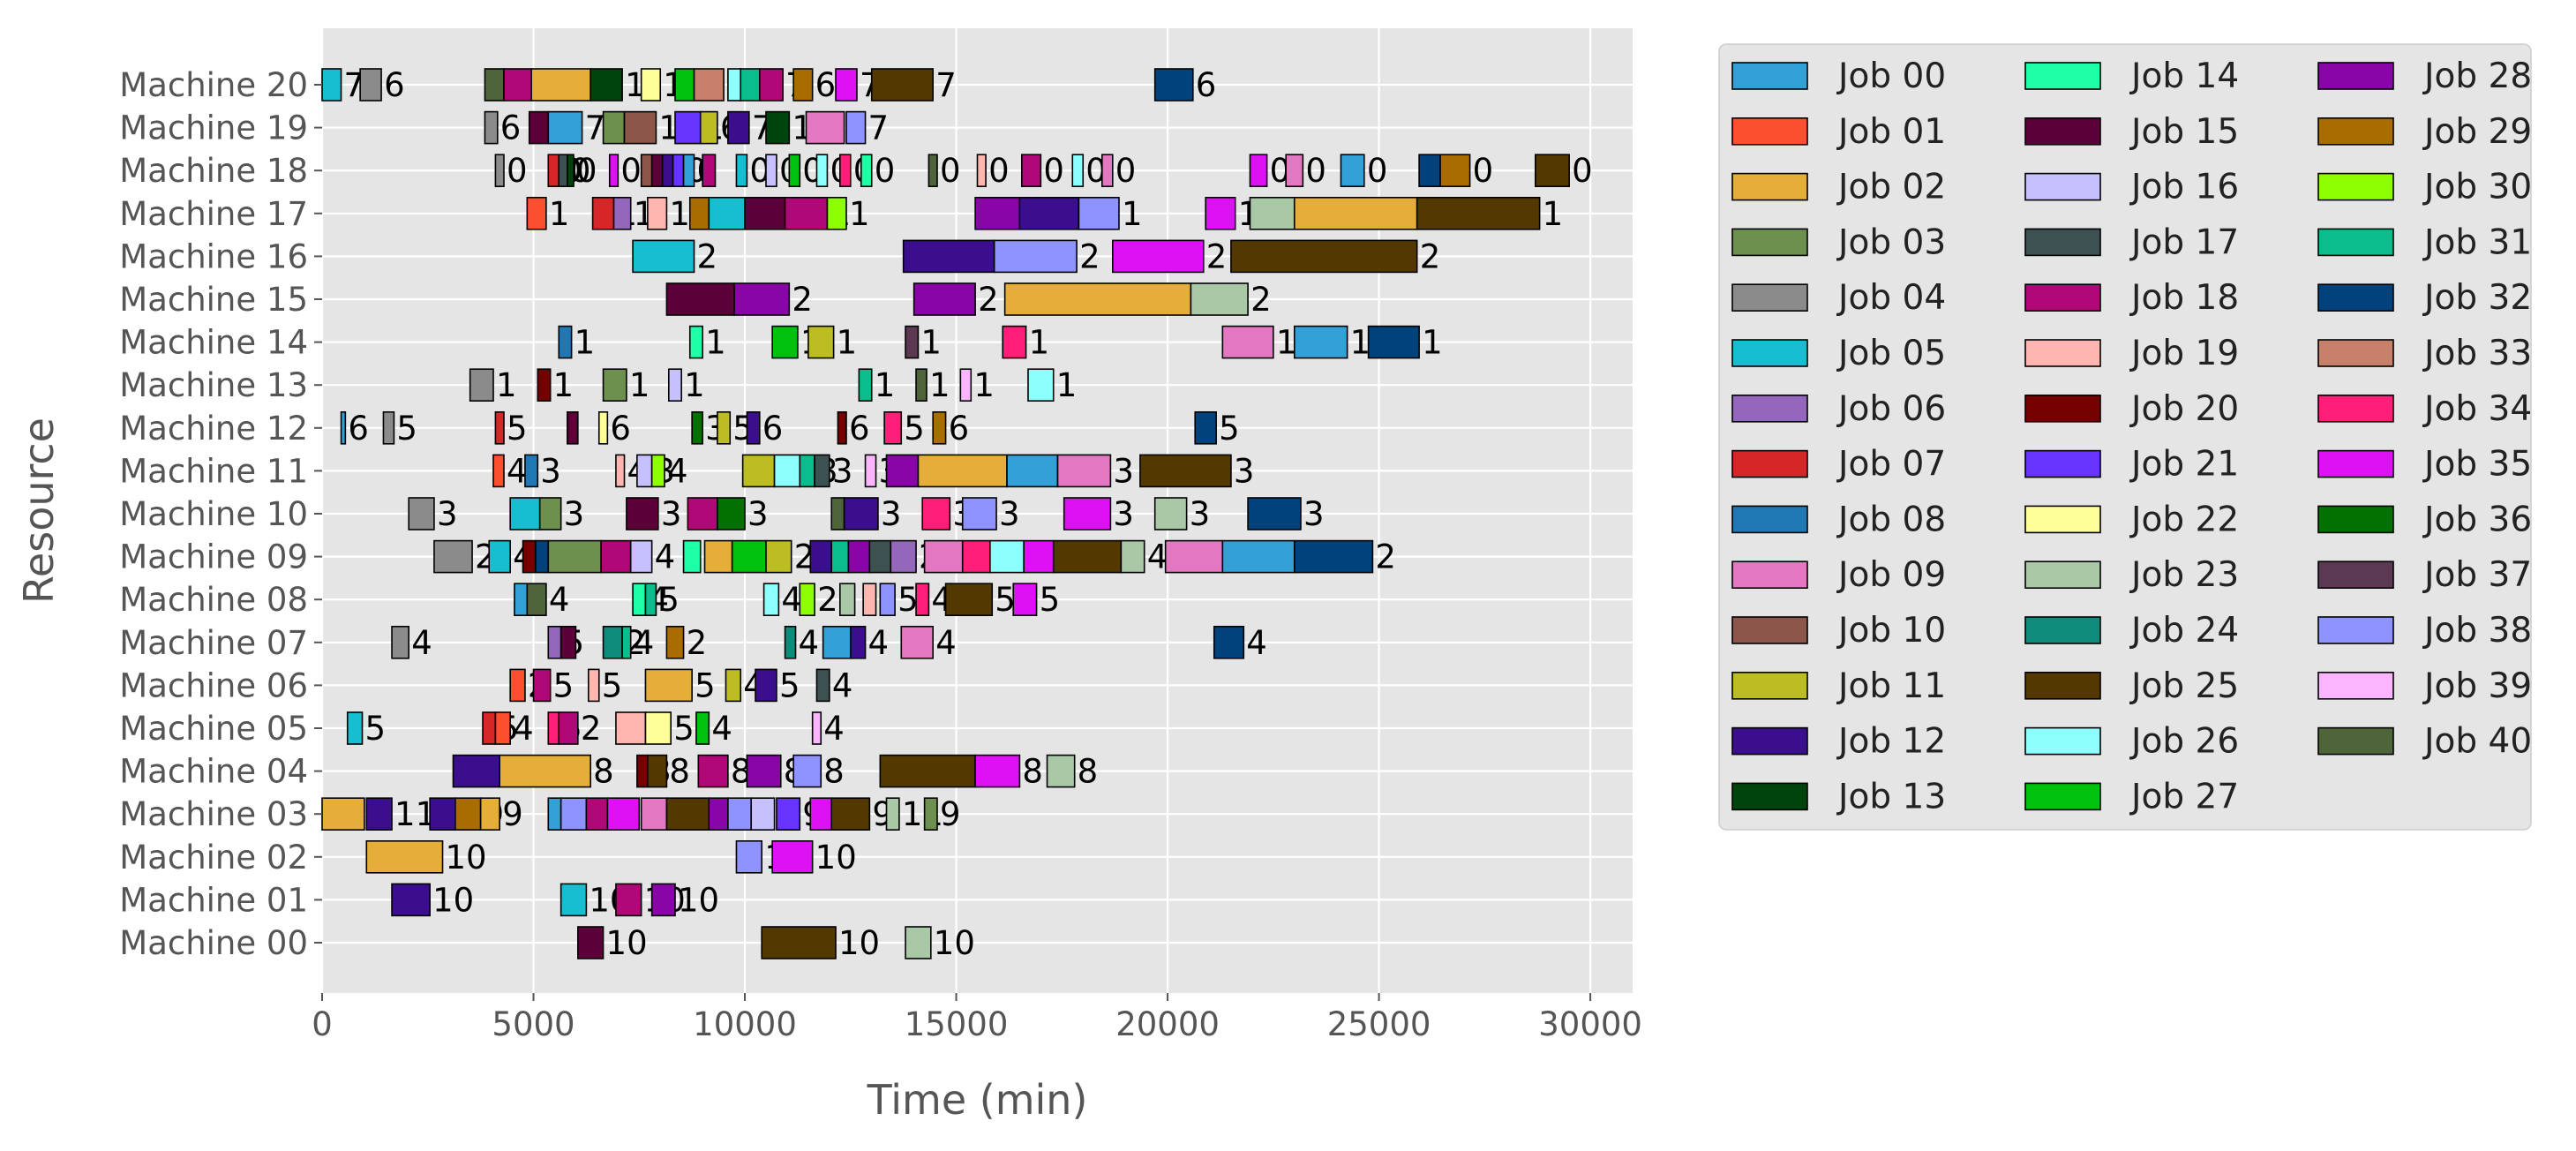 The height and width of the screenshot is (1151, 2576). What do you see at coordinates (679, 772) in the screenshot?
I see `task-label: 8` at bounding box center [679, 772].